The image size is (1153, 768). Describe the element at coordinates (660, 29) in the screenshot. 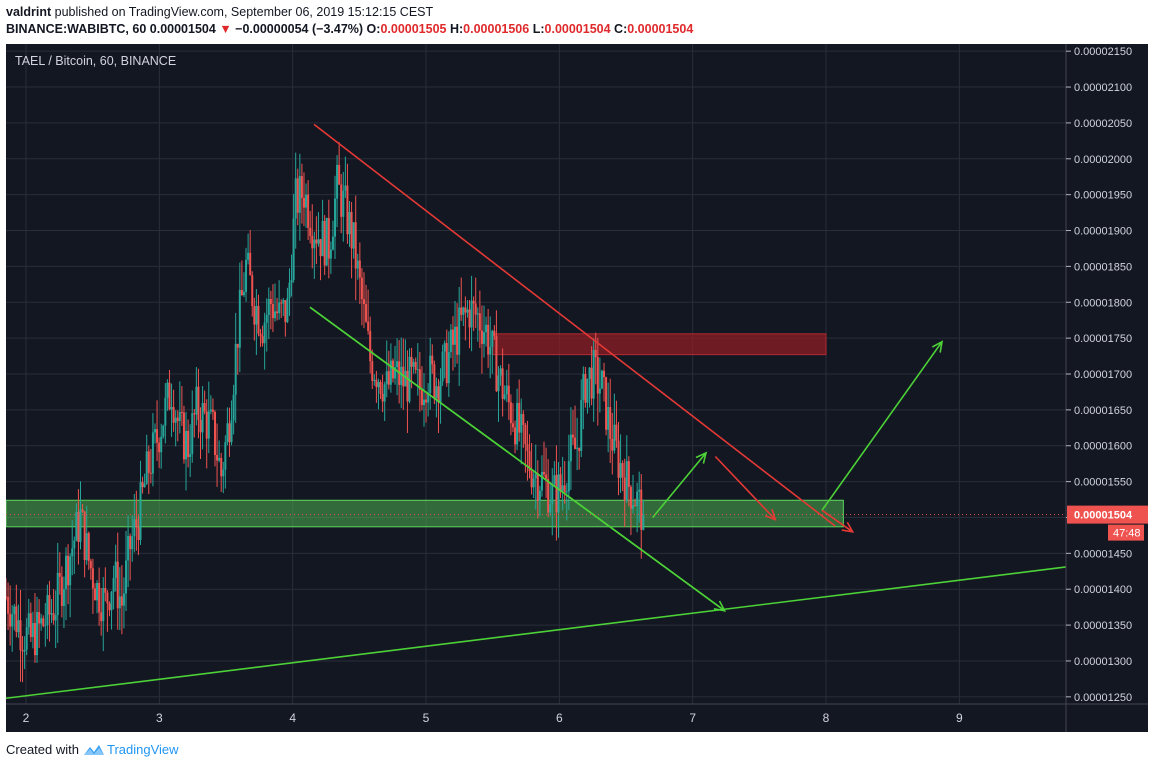

I see `close-value: 0.00001504` at that location.